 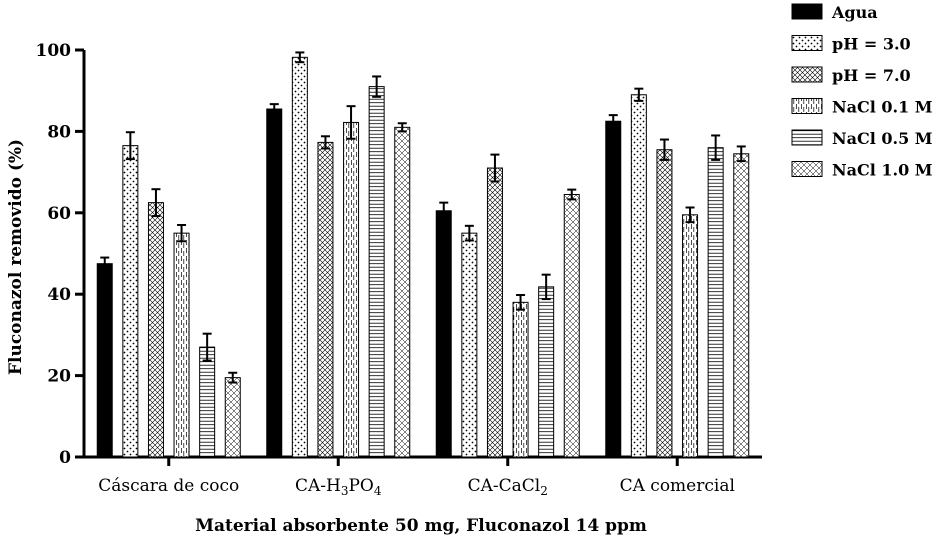 What do you see at coordinates (882, 107) in the screenshot?
I see `legend-label: NaCl 0.1 M` at bounding box center [882, 107].